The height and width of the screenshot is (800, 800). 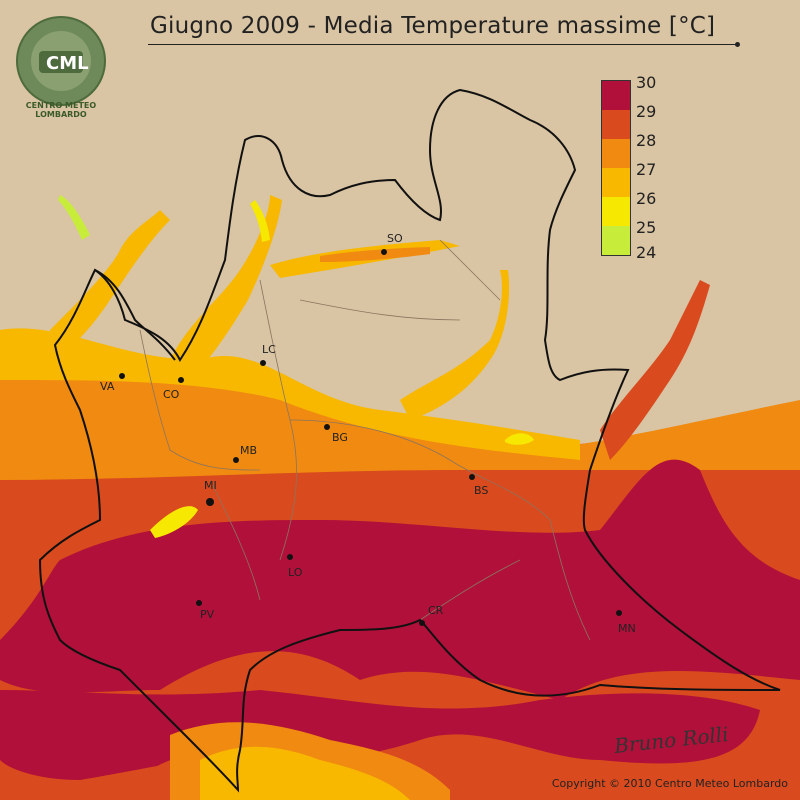 I want to click on legend-tick: 26, so click(x=646, y=198).